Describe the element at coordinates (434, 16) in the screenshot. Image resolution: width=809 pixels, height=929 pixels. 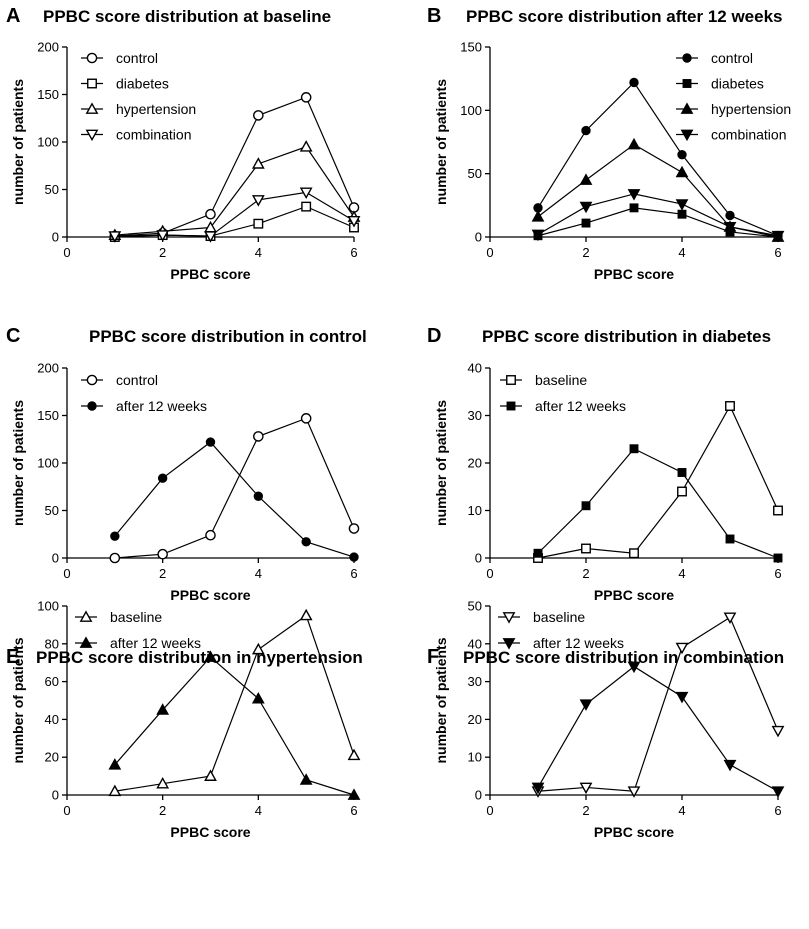
I see `panel-letter: B` at that location.